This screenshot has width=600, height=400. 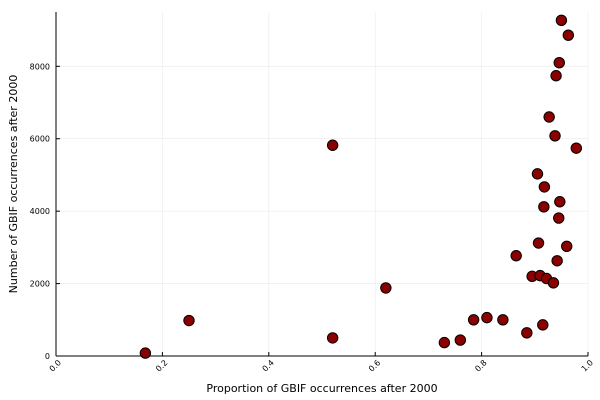 I want to click on y-tick-label-0: 0, so click(x=47, y=356).